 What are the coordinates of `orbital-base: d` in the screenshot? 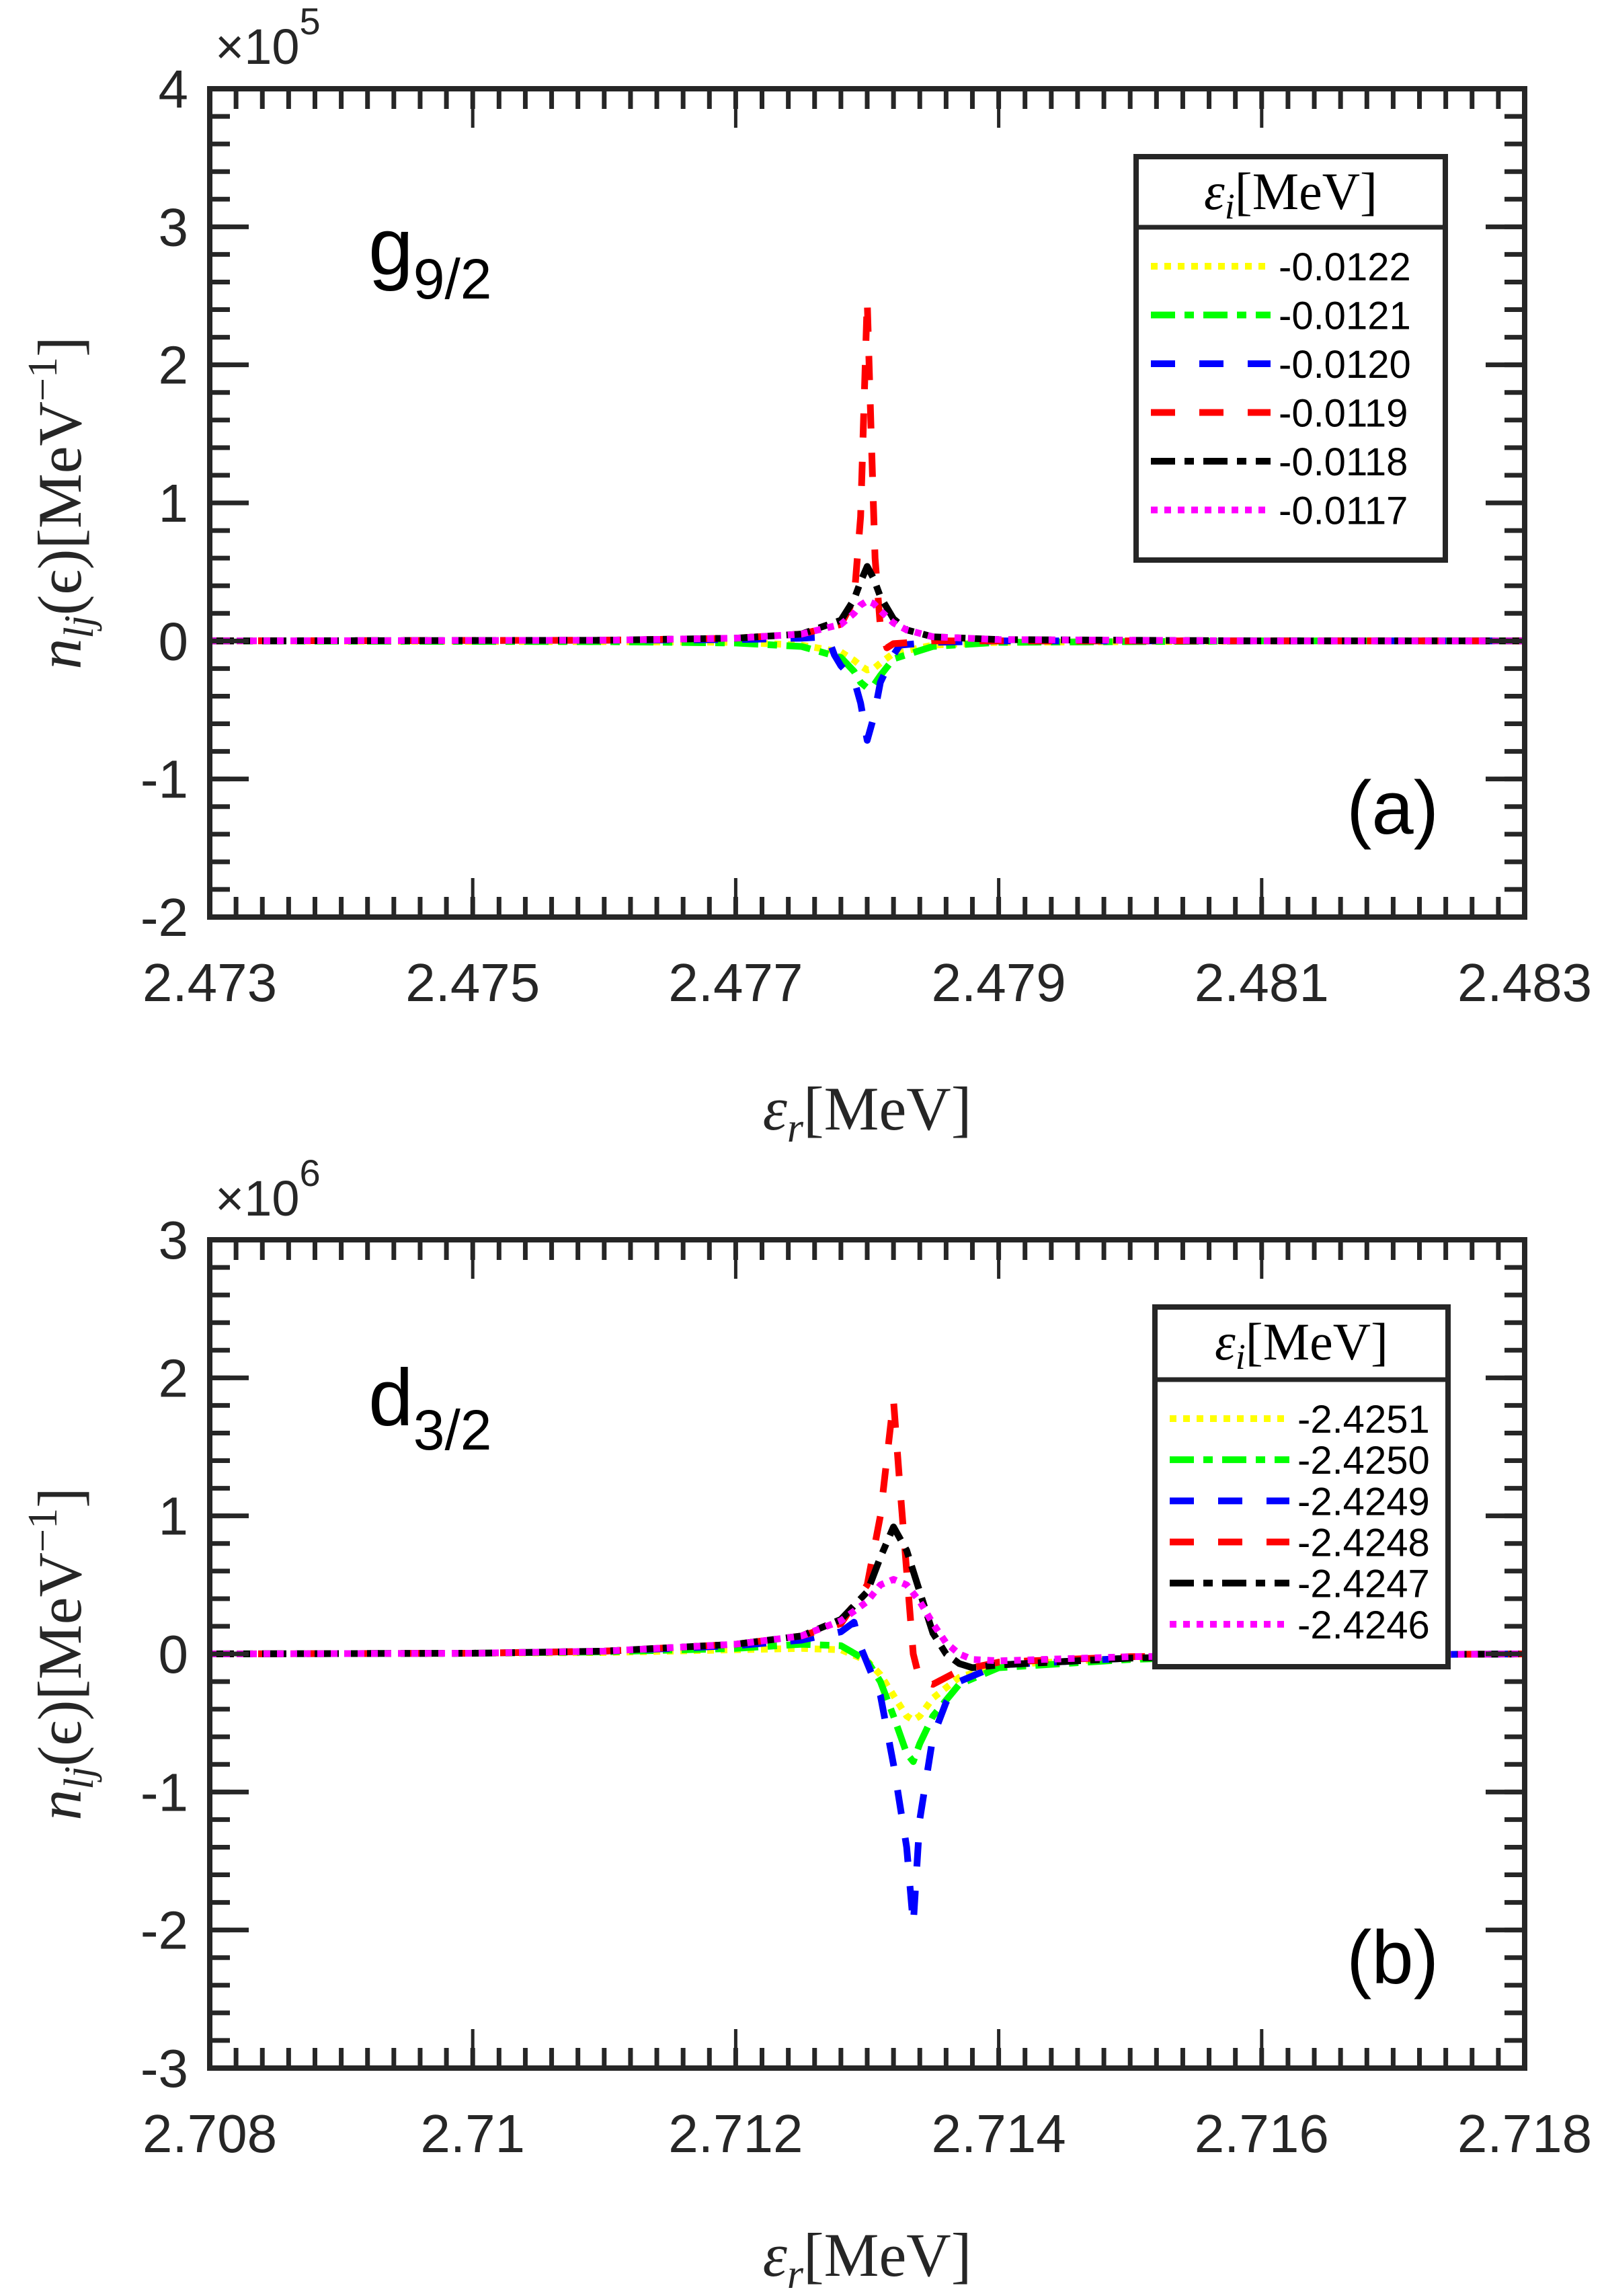 It's located at (390, 1398).